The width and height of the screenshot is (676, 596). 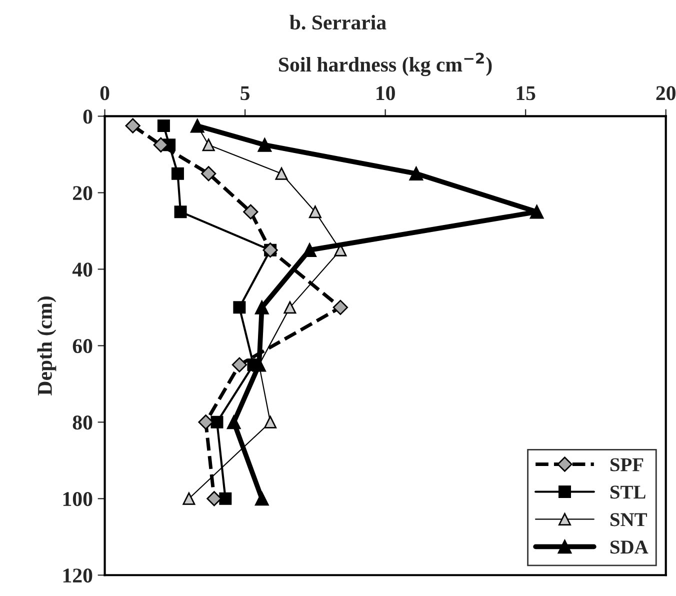 What do you see at coordinates (245, 93) in the screenshot?
I see `x-tick-label: 5` at bounding box center [245, 93].